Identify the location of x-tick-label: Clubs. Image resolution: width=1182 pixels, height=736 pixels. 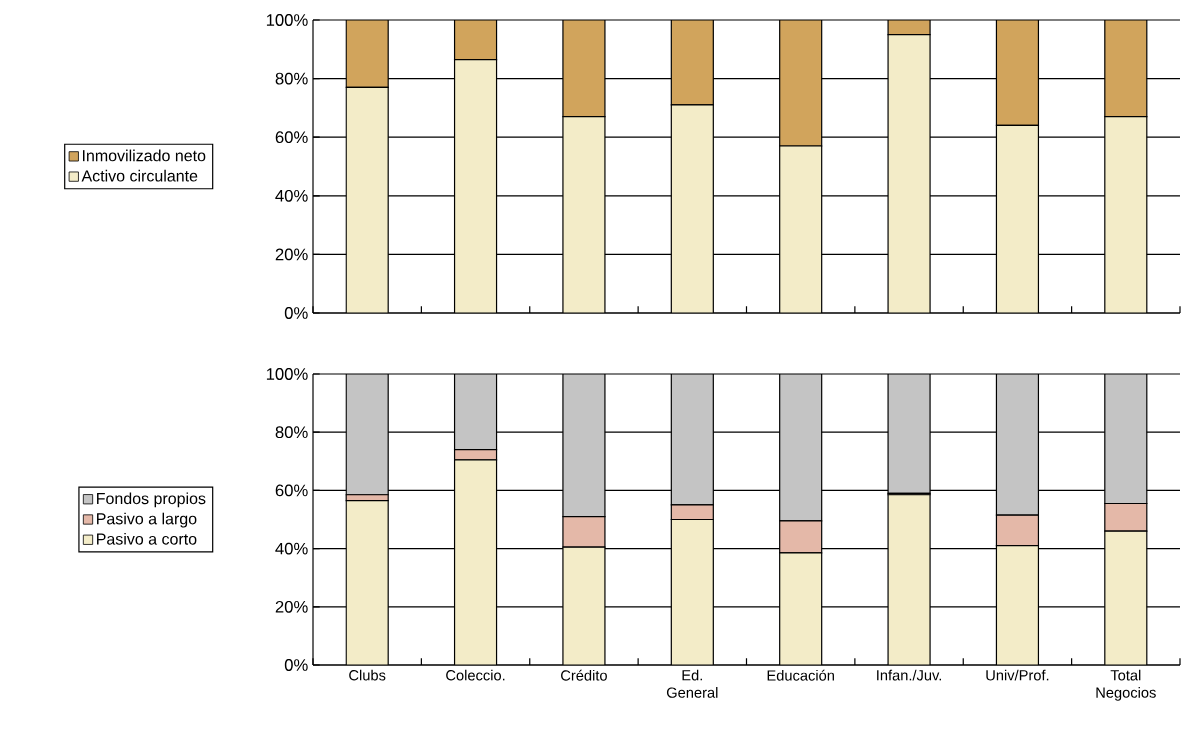
(367, 675).